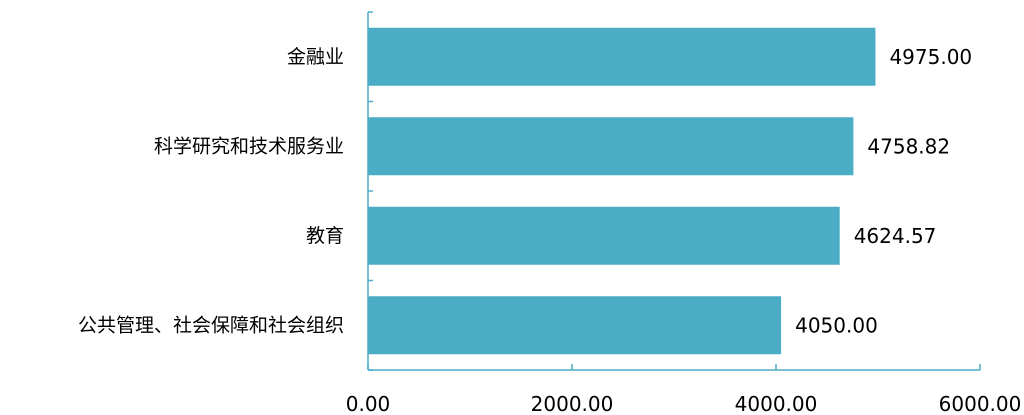 This screenshot has height=415, width=1024. Describe the element at coordinates (325, 236) in the screenshot. I see `category-label: 教育` at that location.